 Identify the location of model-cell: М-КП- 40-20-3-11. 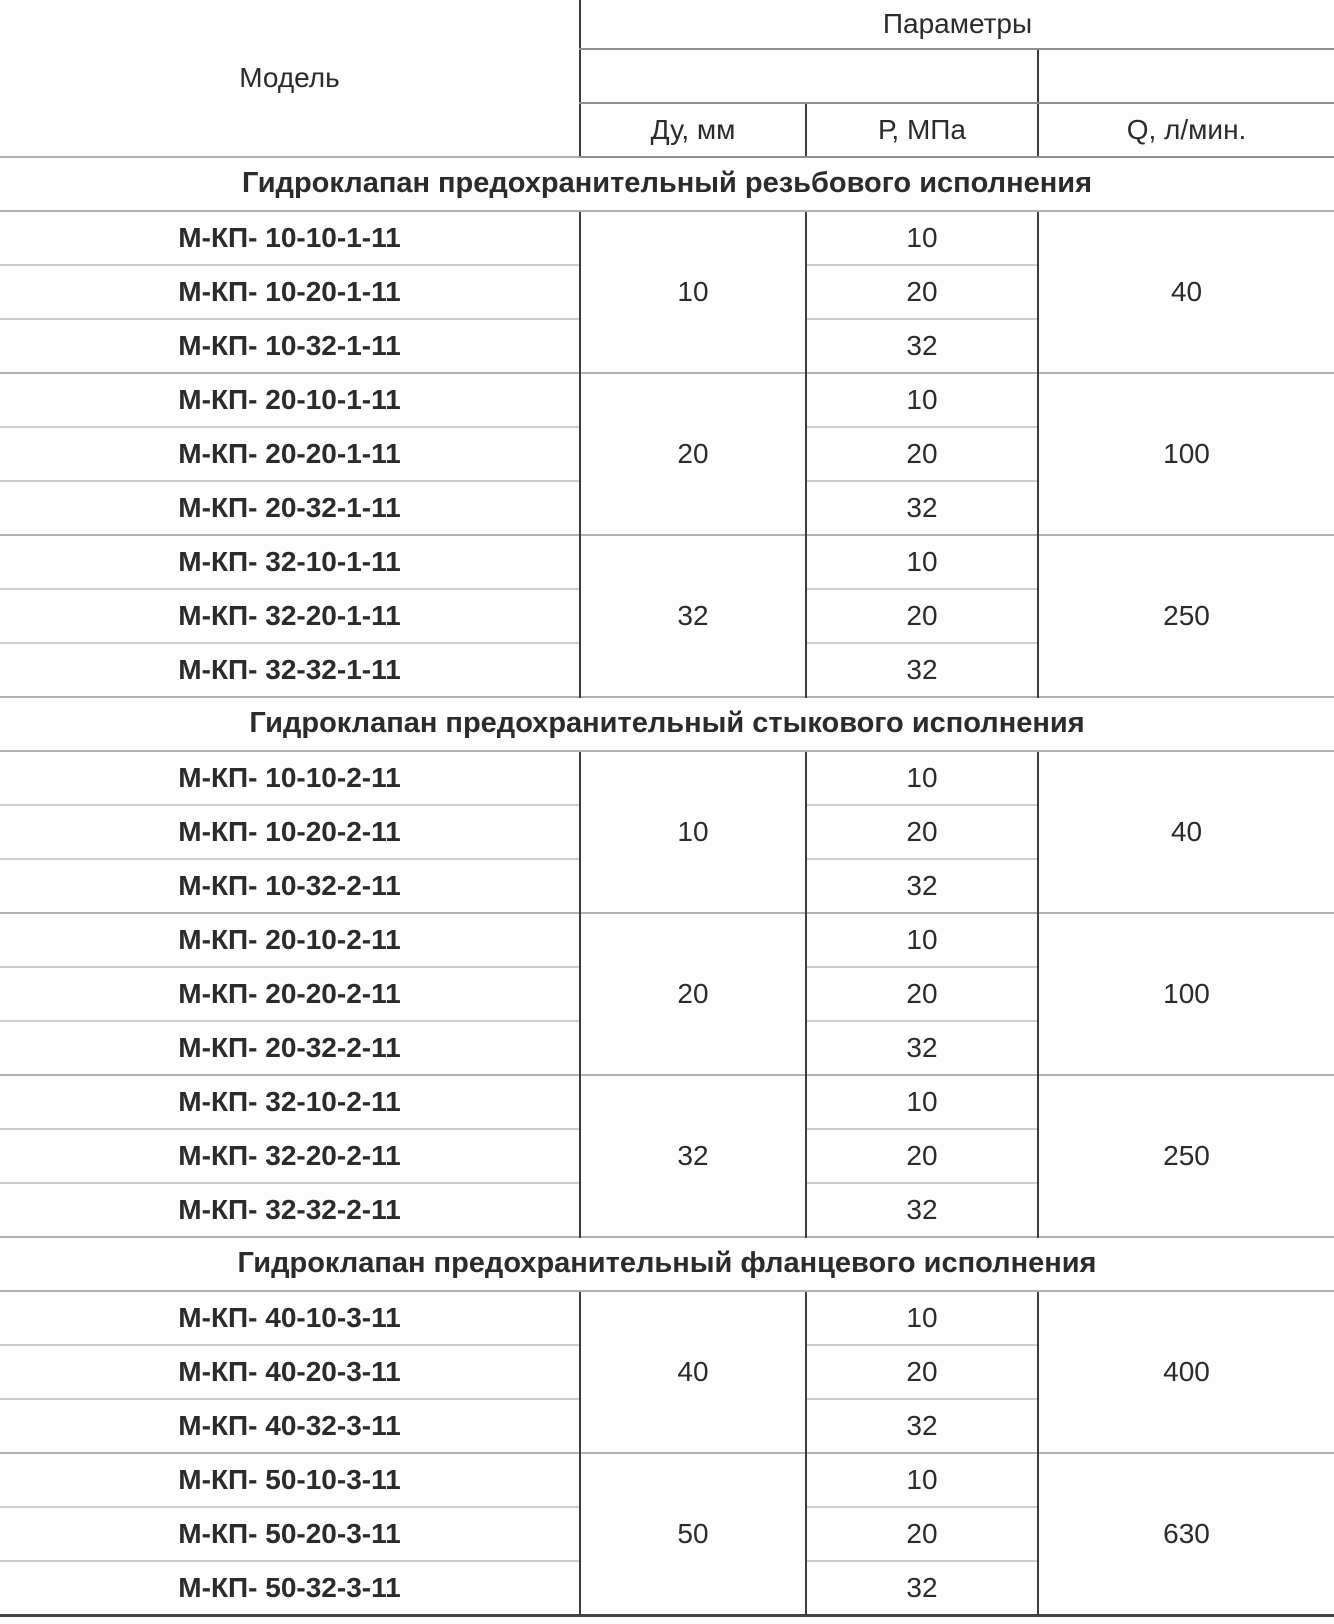
(290, 1371).